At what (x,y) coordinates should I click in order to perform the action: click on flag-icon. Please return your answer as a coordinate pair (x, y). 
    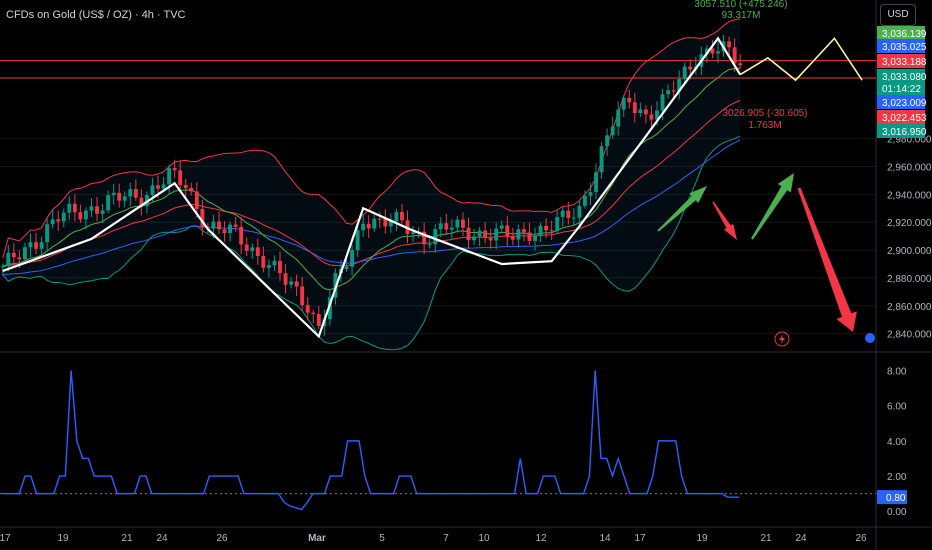
    Looking at the image, I should click on (870, 338).